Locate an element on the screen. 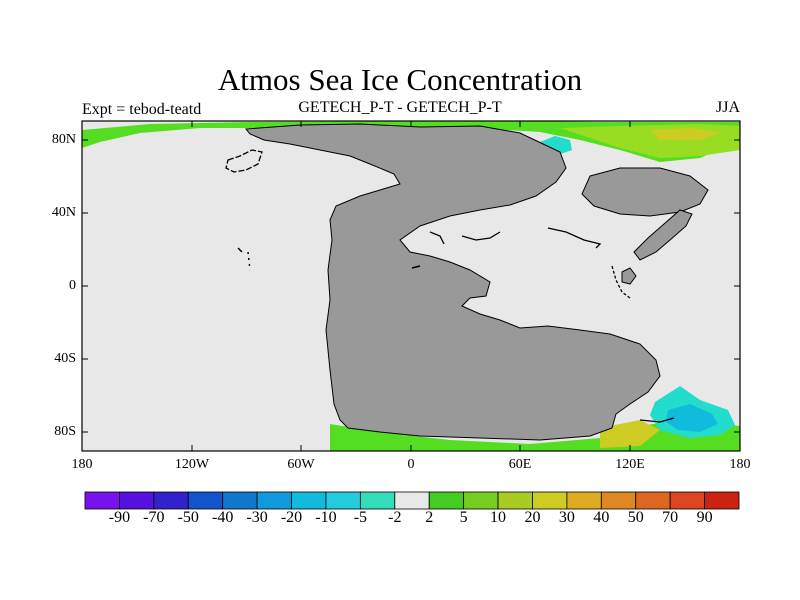  y-tick-0: 0 is located at coordinates (72, 285).